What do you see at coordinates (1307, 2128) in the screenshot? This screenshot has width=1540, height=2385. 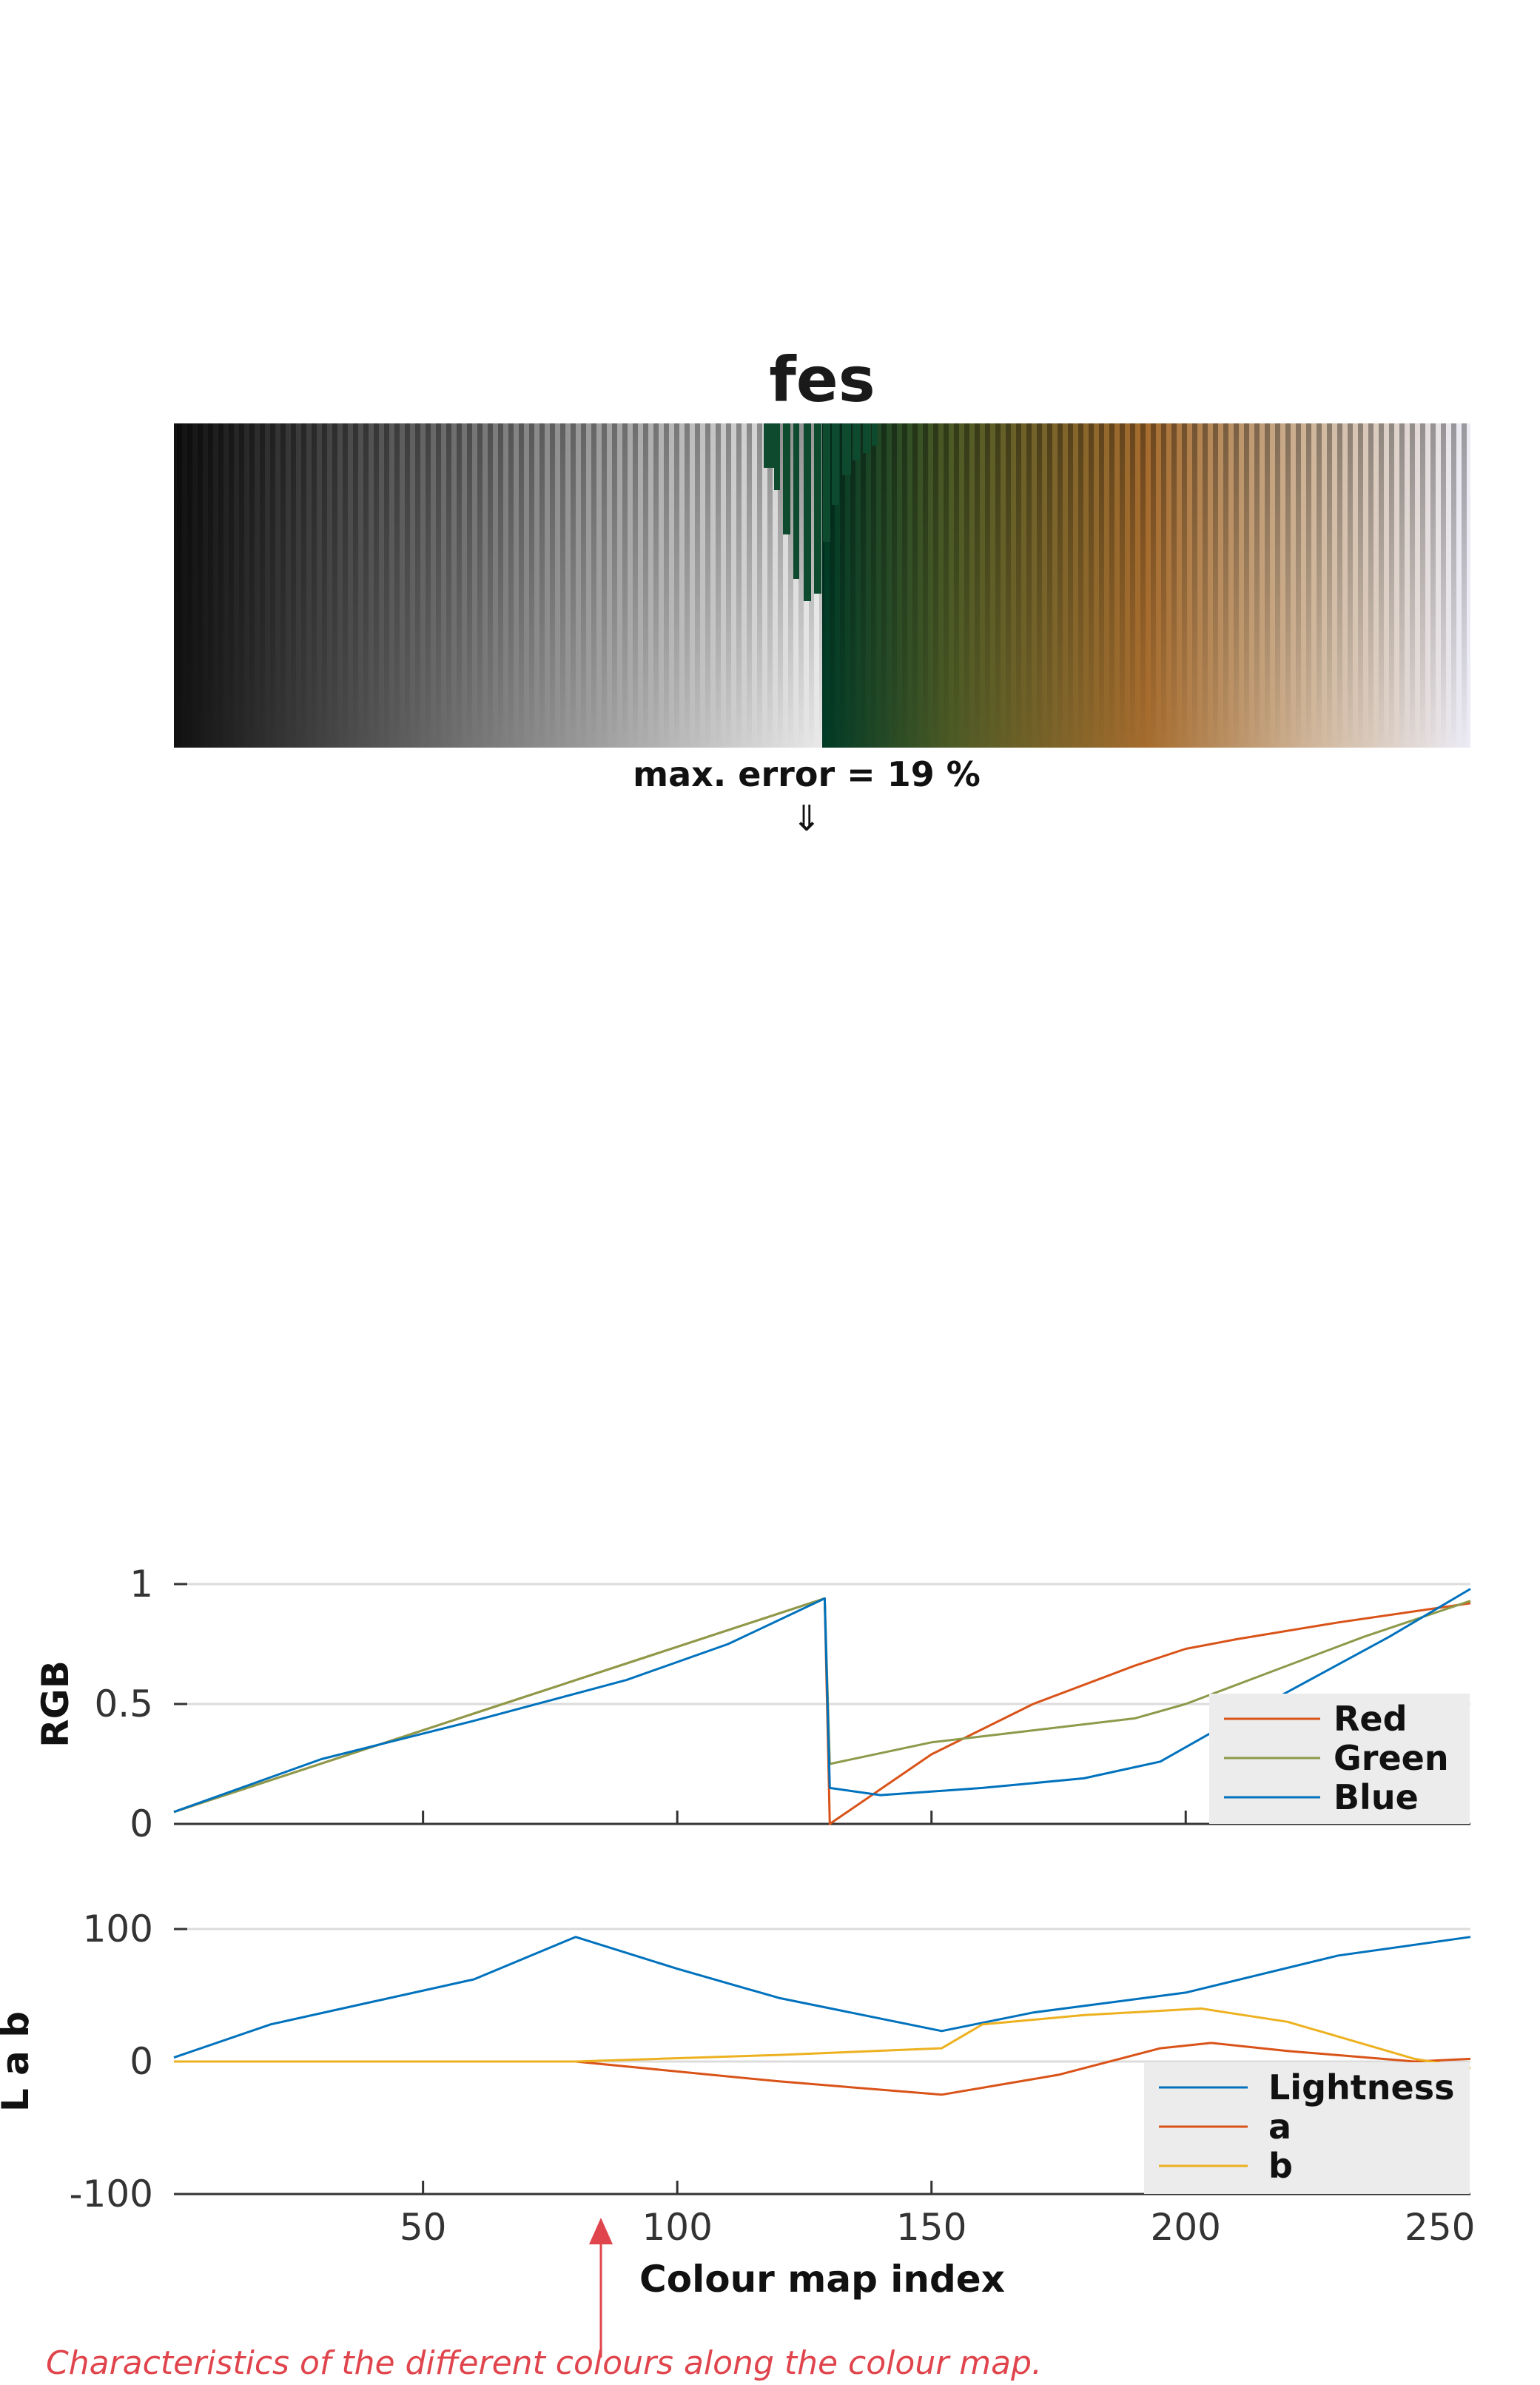 I see `legend-box` at bounding box center [1307, 2128].